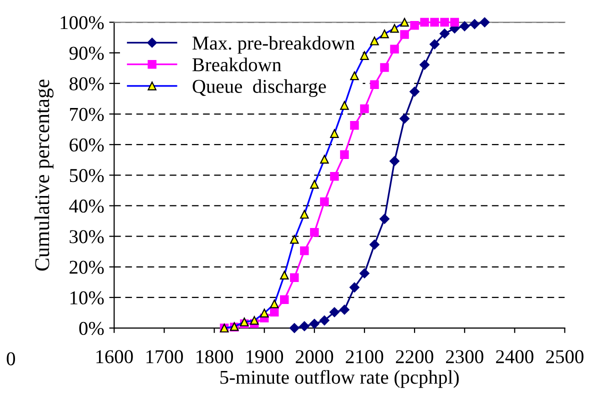 The image size is (604, 405). Describe the element at coordinates (86, 53) in the screenshot. I see `y-tick-label: 90%` at that location.